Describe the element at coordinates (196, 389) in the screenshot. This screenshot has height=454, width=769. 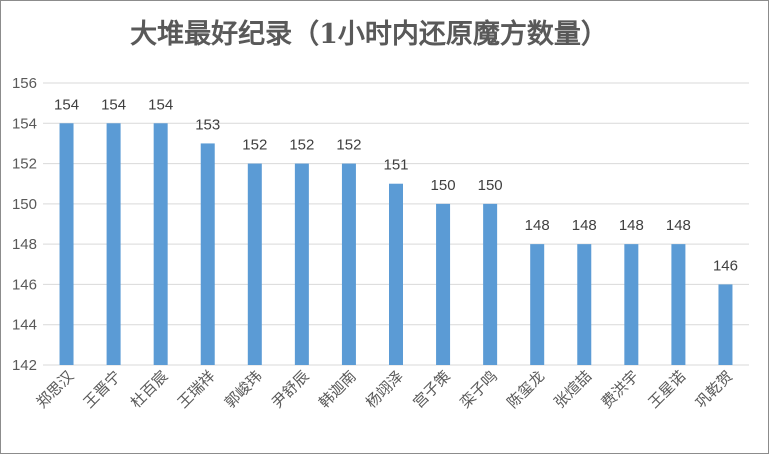
I see `category-label: 王瑞祥` at that location.